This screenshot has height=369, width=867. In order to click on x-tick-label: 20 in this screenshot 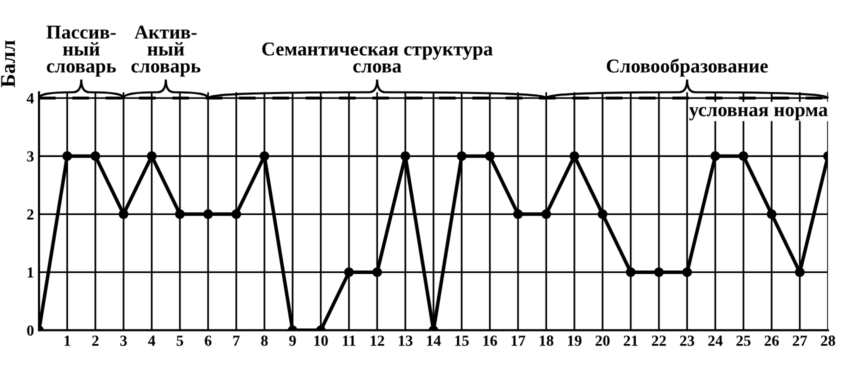, I will do `click(603, 341)`.